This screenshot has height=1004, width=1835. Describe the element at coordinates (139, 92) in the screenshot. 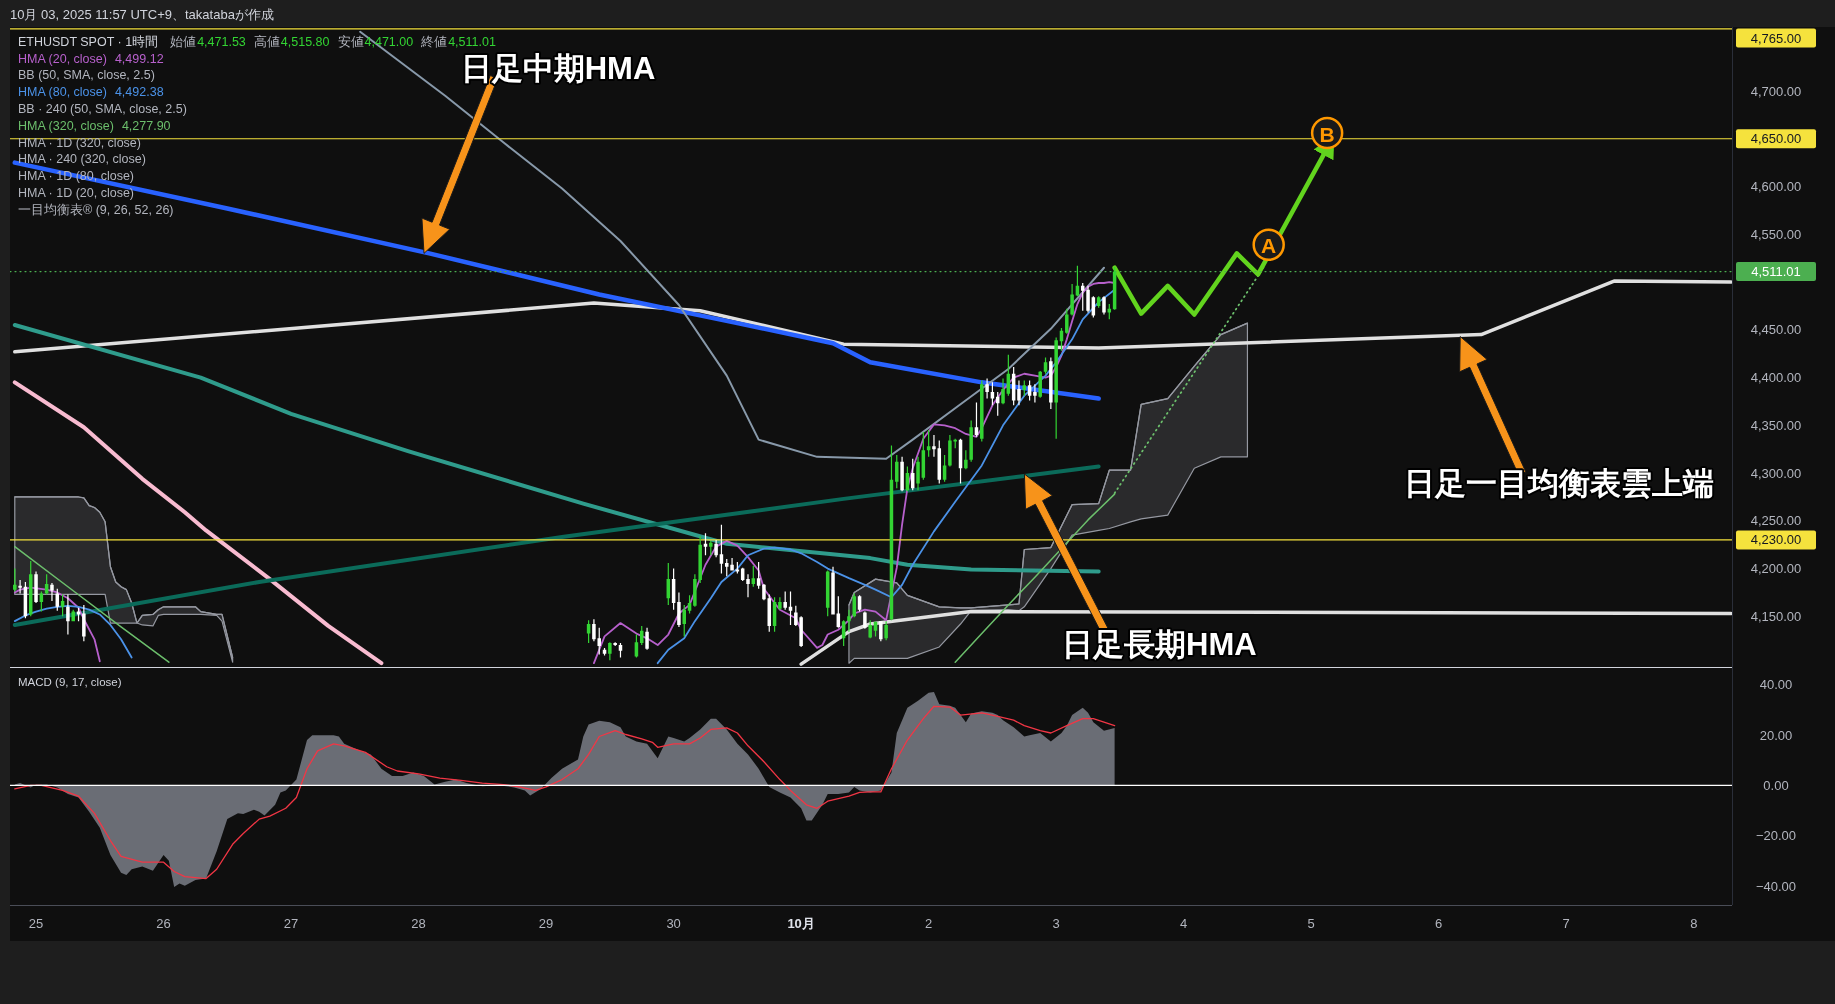

I see `annotation: 4,492.38` at that location.